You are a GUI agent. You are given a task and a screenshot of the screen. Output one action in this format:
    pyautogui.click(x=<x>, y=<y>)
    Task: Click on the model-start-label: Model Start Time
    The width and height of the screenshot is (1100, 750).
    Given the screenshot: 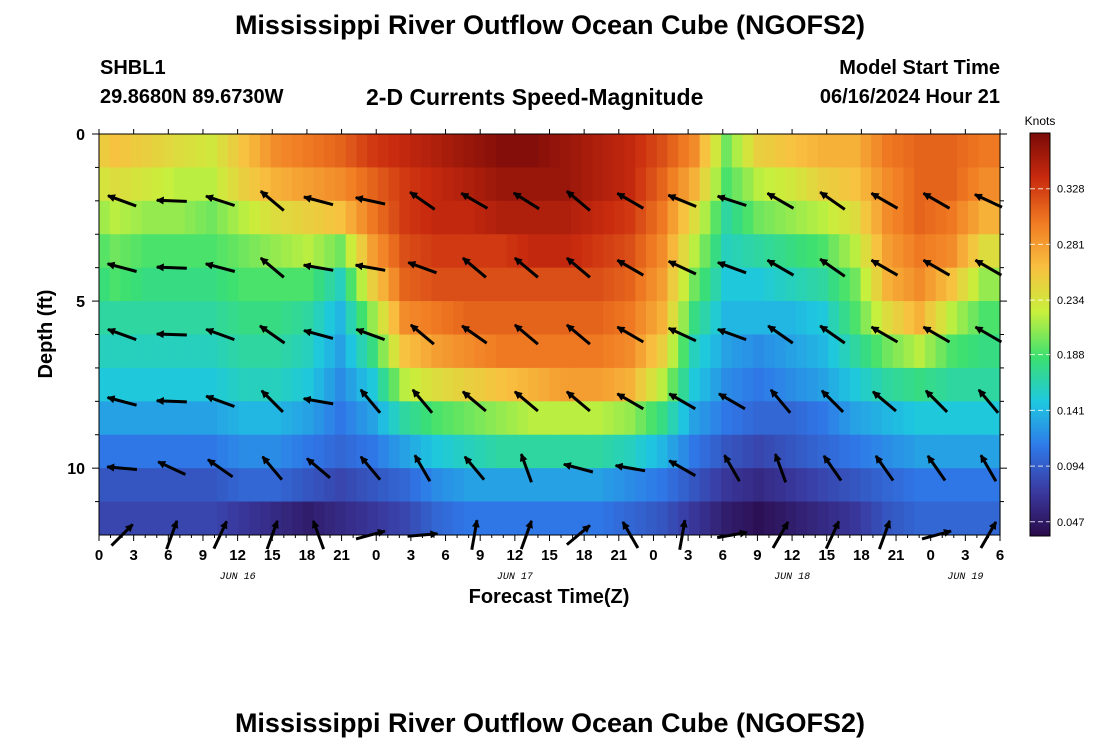 What is the action you would take?
    pyautogui.click(x=919, y=68)
    